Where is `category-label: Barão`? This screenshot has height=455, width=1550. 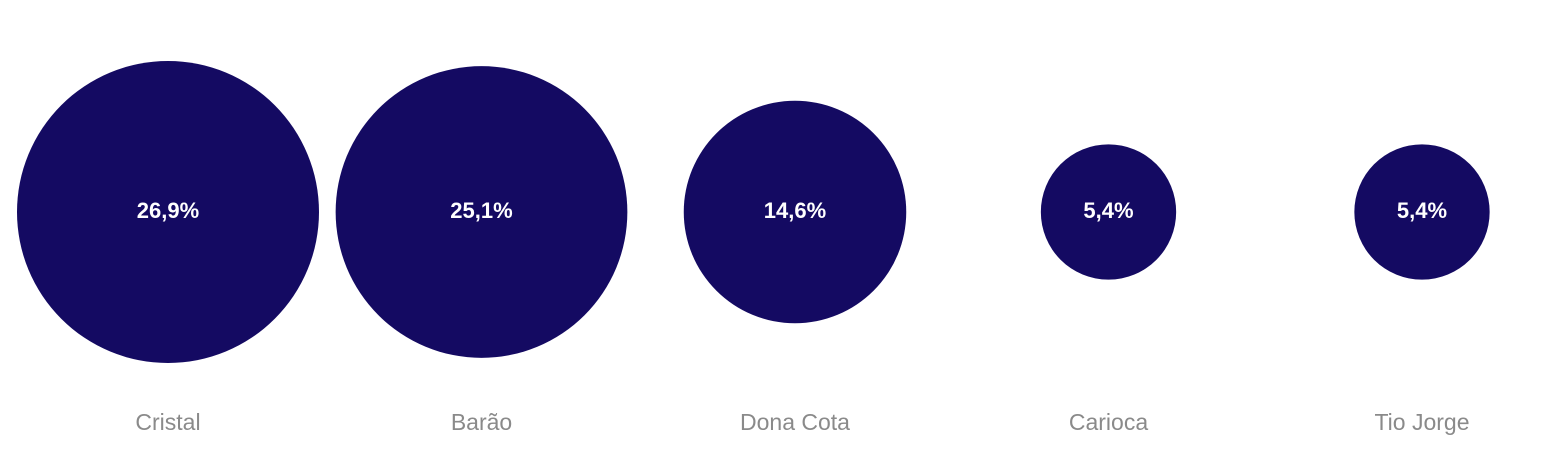 category-label: Barão is located at coordinates (481, 422).